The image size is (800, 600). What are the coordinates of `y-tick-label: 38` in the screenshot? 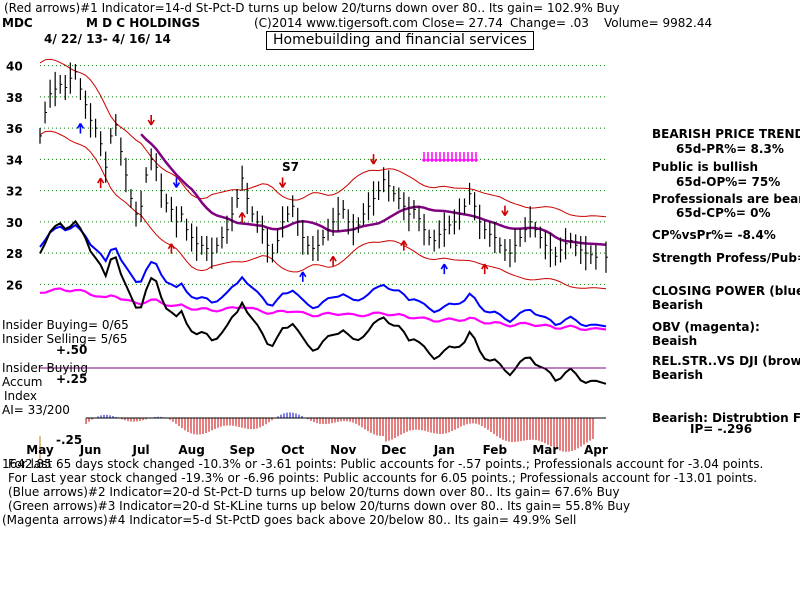 It's located at (14, 98).